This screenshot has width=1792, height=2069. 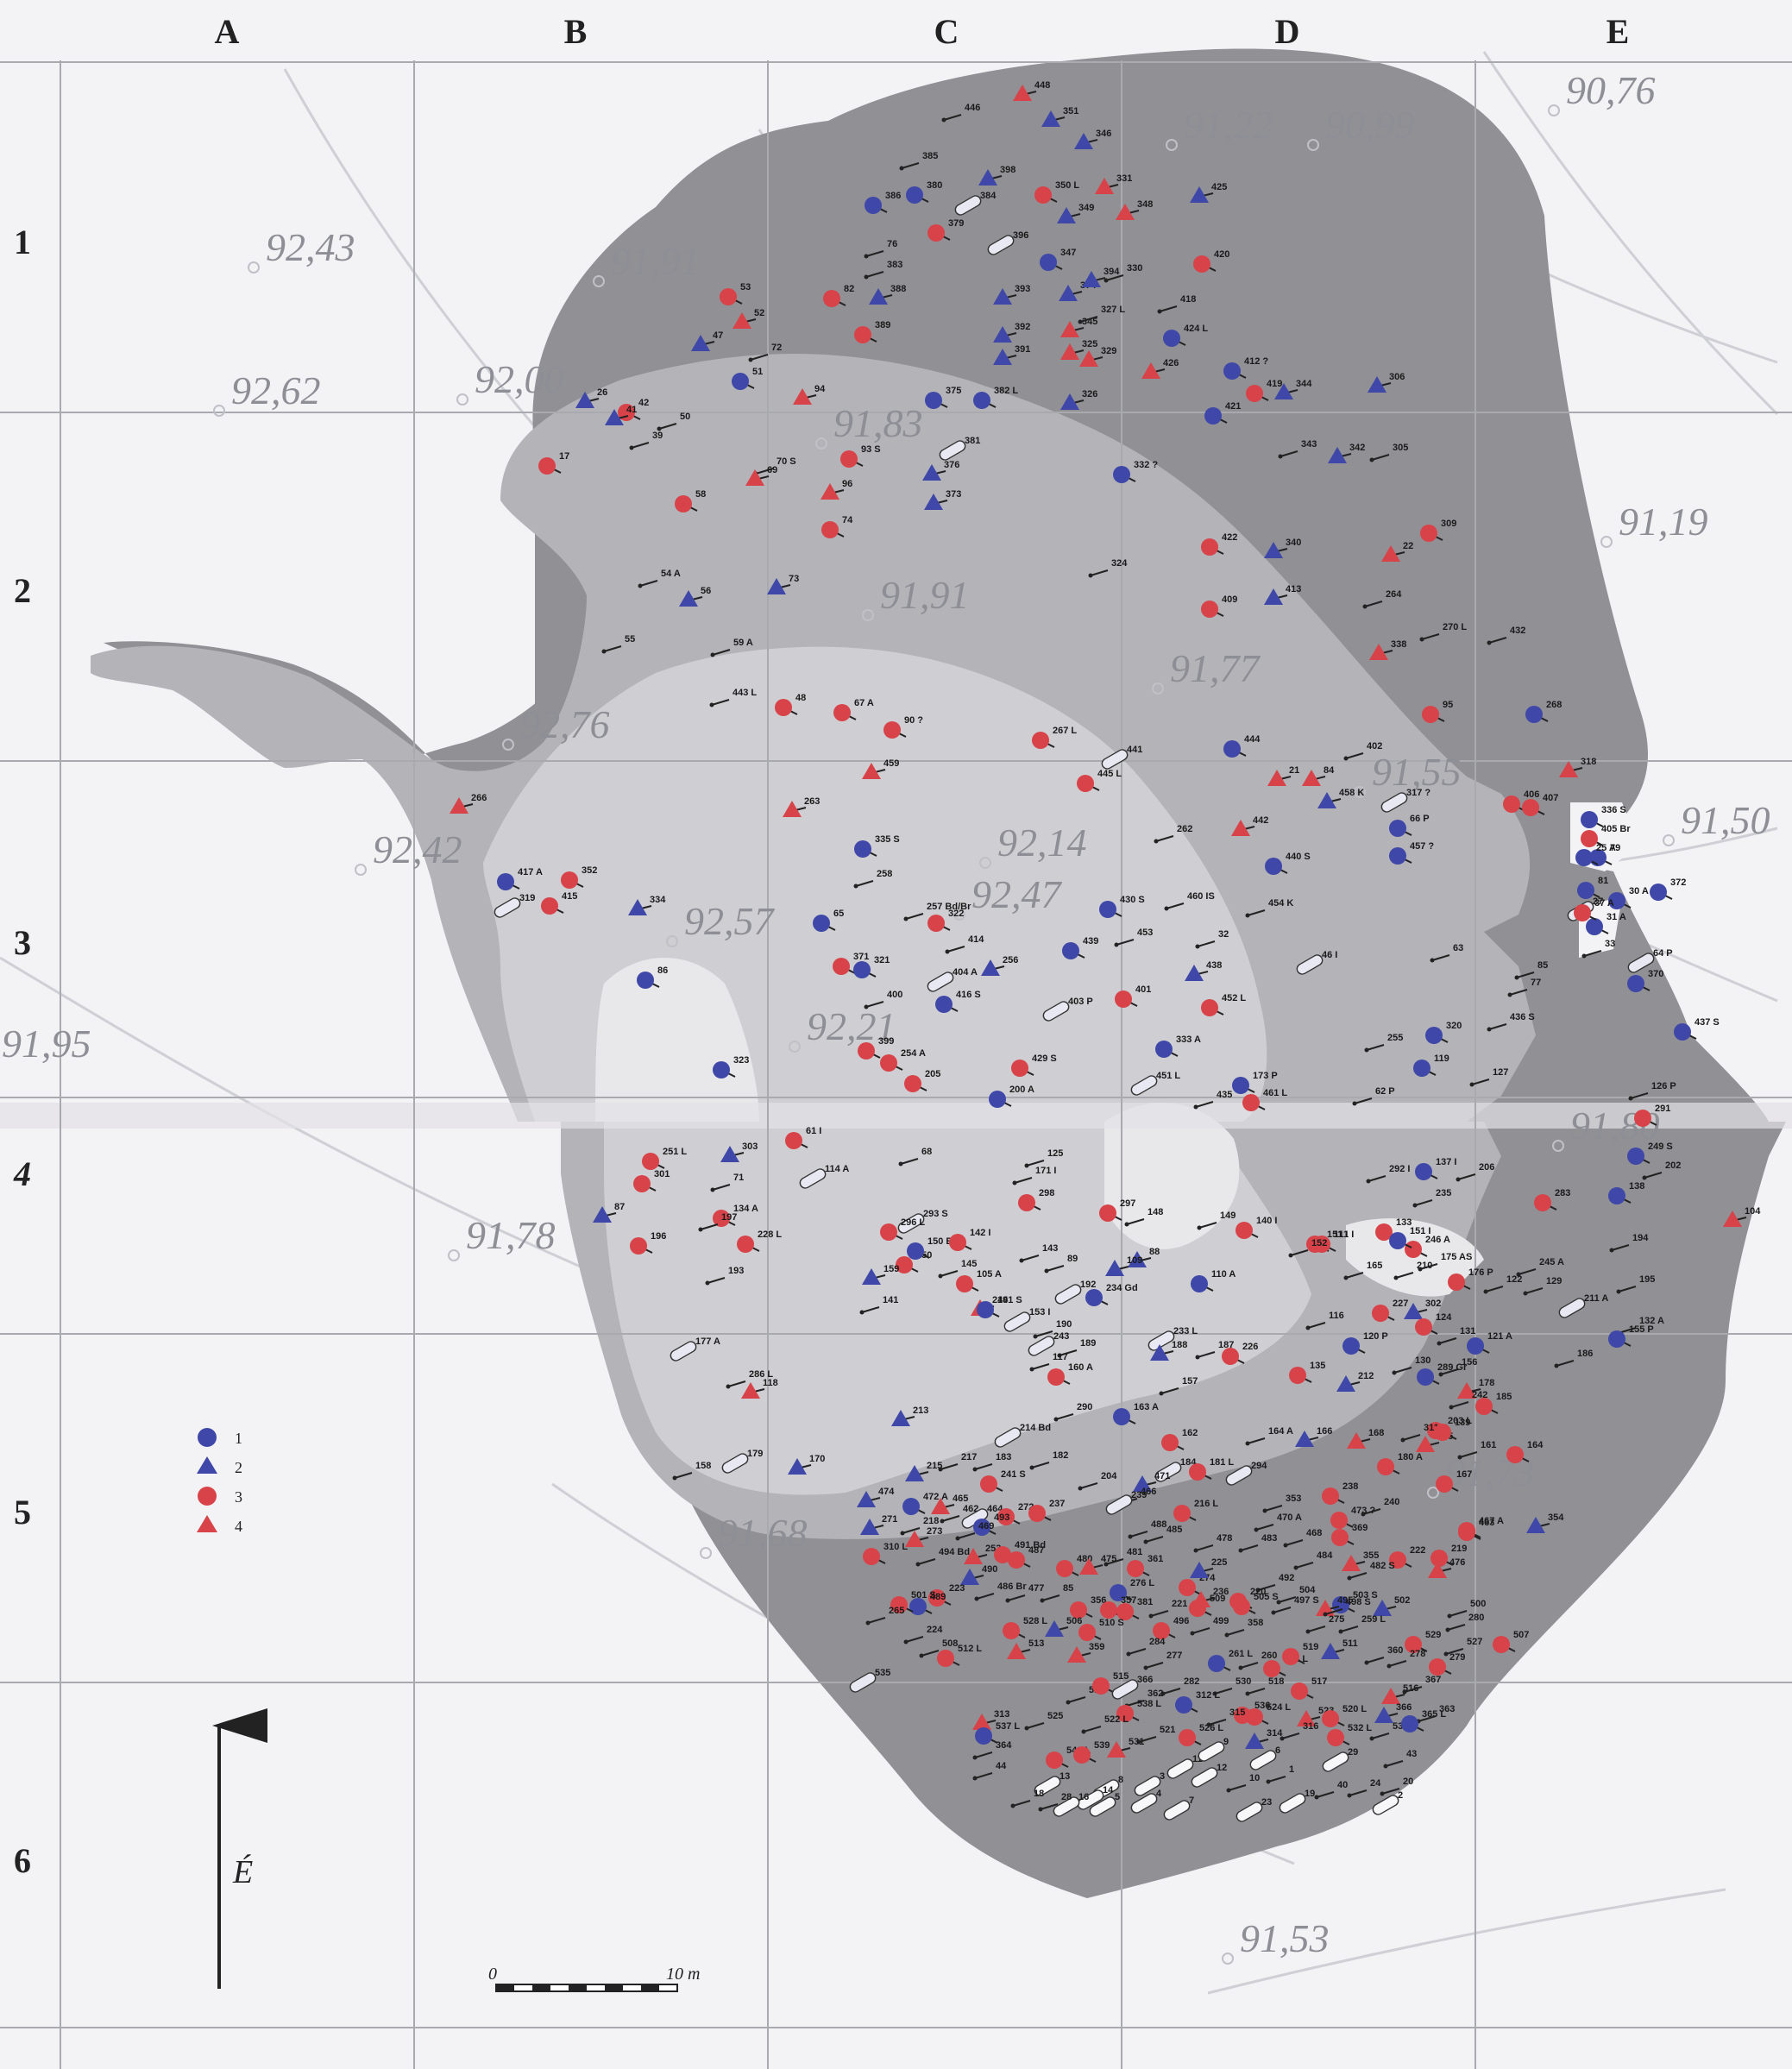 What do you see at coordinates (519, 379) in the screenshot?
I see `elevation-label: 92,00` at bounding box center [519, 379].